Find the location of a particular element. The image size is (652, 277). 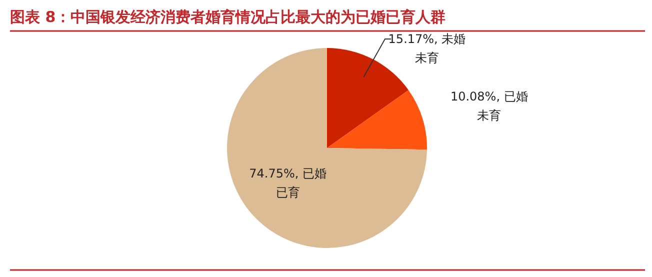

data-label: 74.75%, 已婚已育 is located at coordinates (287, 183).